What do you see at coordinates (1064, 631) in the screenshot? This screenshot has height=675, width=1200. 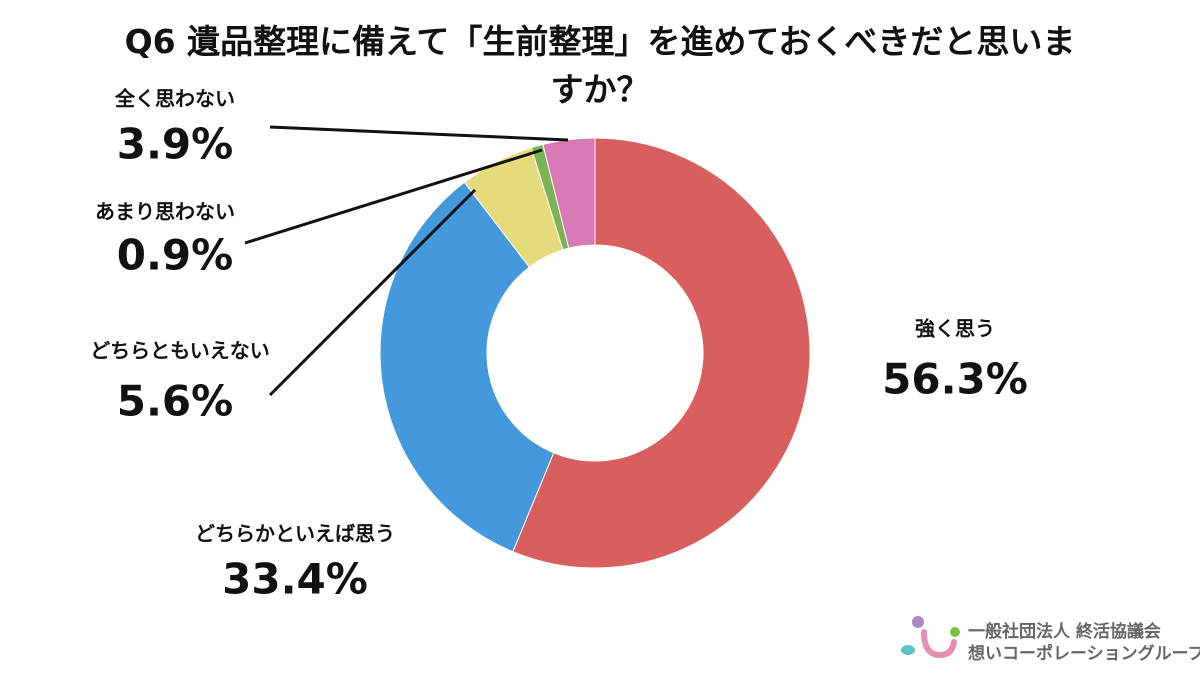 I see `organization: 一般社団法人 終活協議会` at bounding box center [1064, 631].